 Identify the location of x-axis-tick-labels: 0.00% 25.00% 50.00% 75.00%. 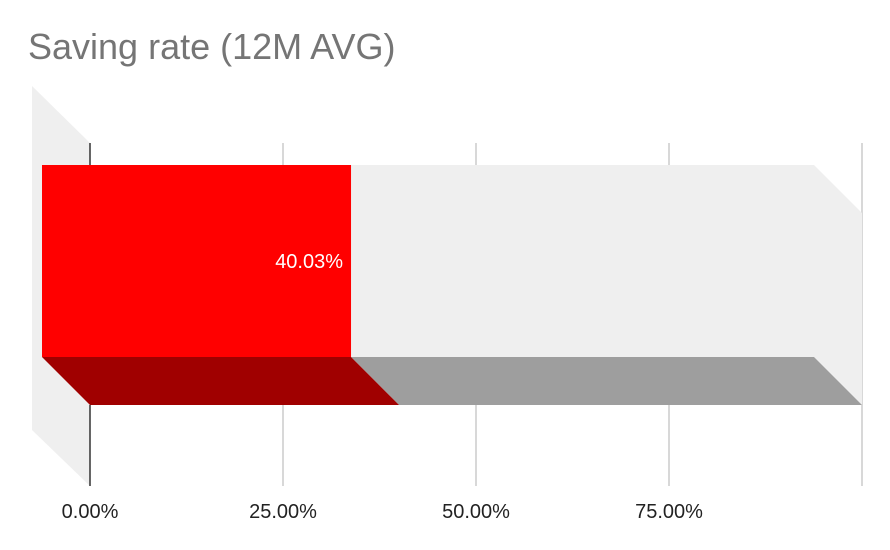
(382, 512).